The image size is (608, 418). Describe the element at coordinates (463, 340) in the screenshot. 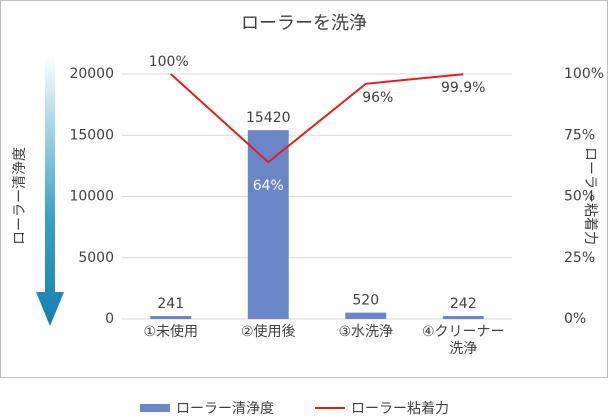

I see `x-tick-label: ④クリーナー 洗浄` at that location.